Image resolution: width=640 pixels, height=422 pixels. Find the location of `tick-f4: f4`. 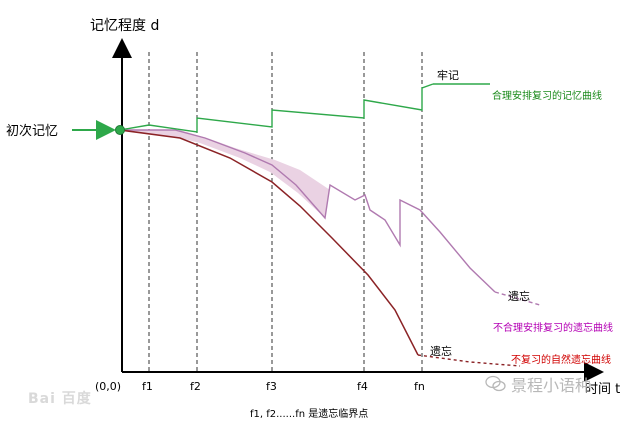

tick-f4: f4 is located at coordinates (362, 386).